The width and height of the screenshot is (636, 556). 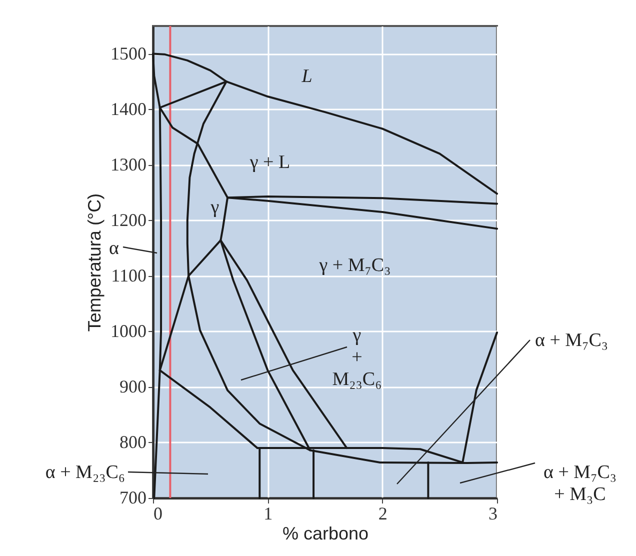 What do you see at coordinates (158, 514) in the screenshot?
I see `x-tick-label: 0` at bounding box center [158, 514].